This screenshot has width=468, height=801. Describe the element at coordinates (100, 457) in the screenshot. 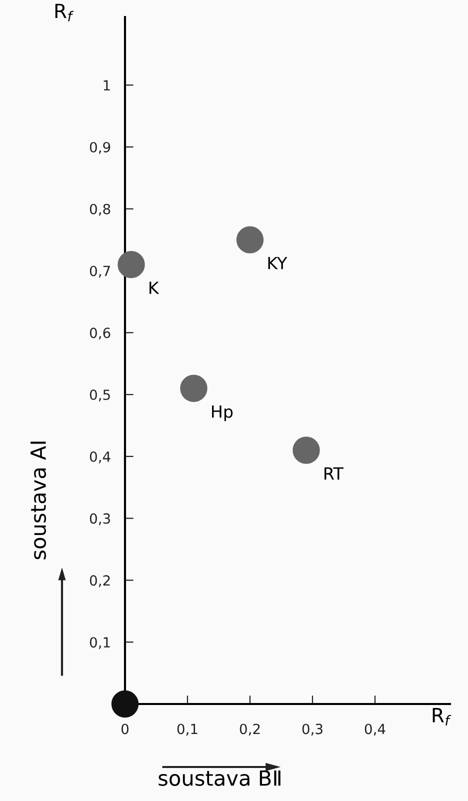

I see `y-tick-label: 0,4` at that location.